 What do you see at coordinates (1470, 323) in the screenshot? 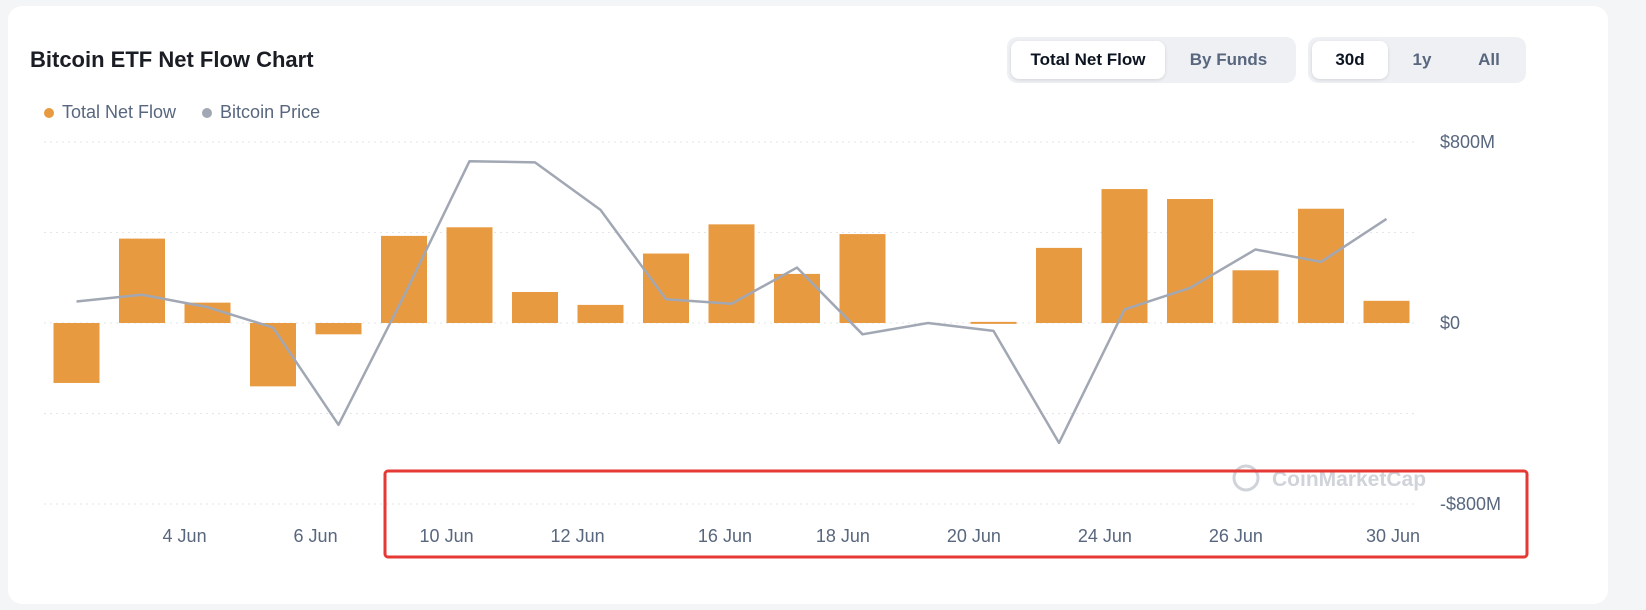
I see `y-axis-ticks: -$800M $0 $800M` at bounding box center [1470, 323].